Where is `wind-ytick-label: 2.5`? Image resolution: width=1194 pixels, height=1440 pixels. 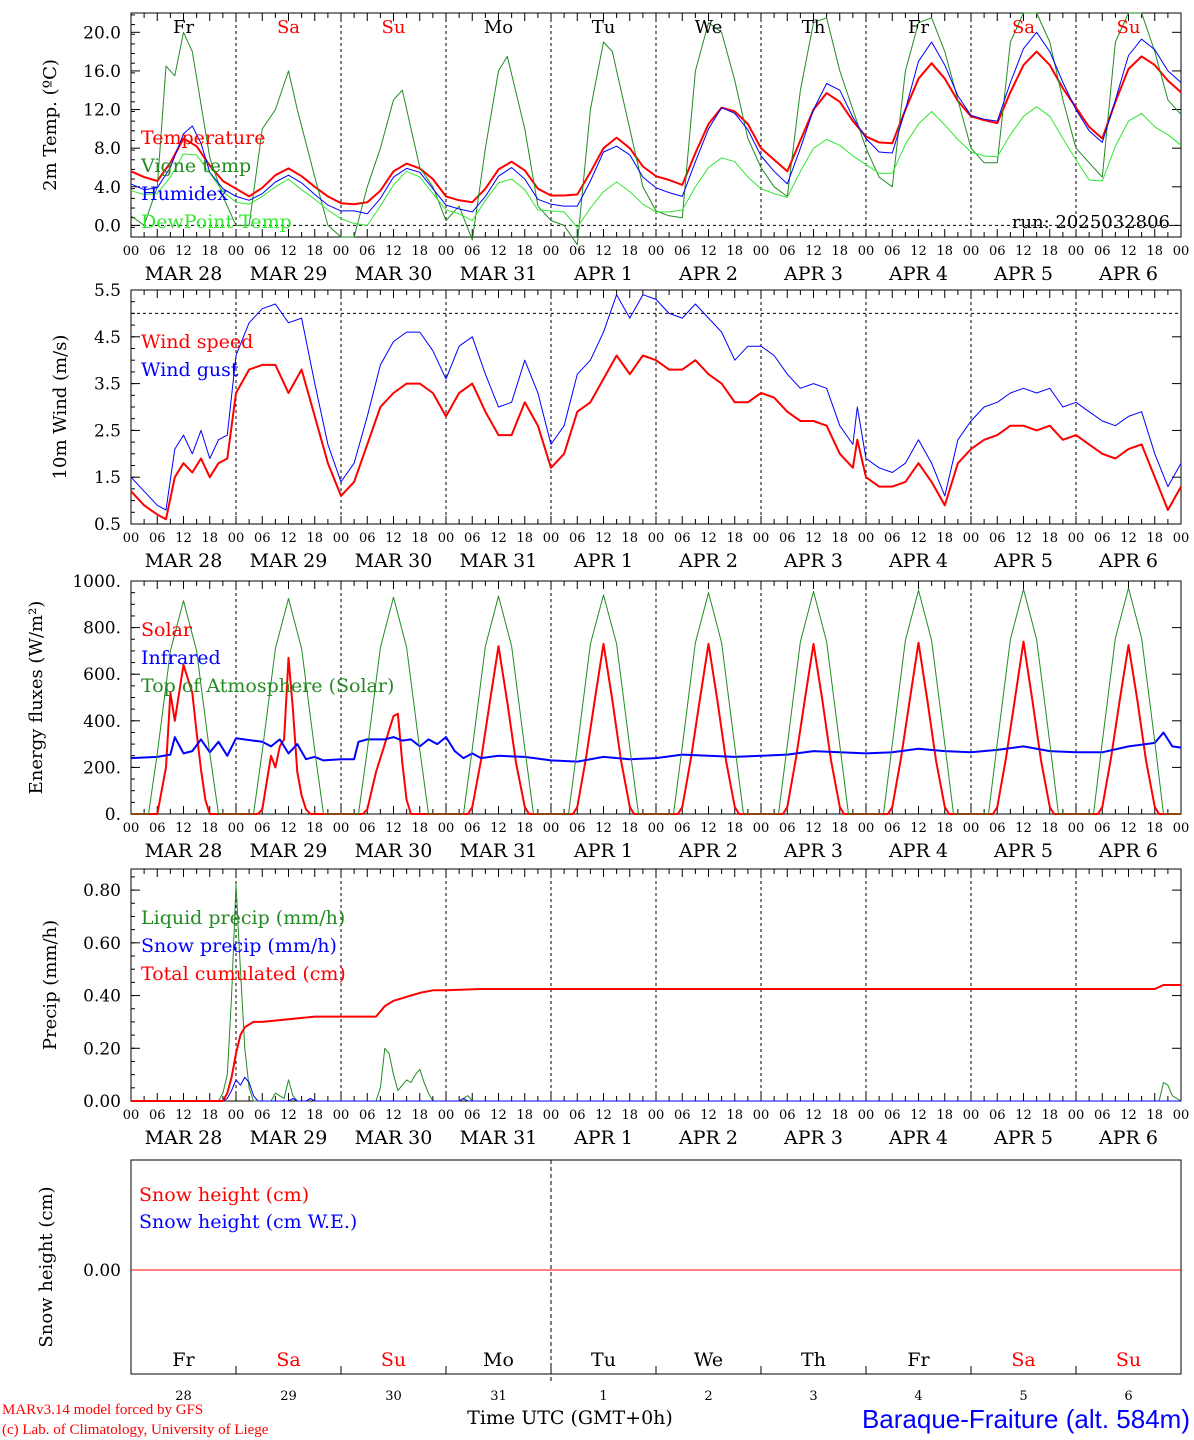
wind-ytick-label: 2.5 is located at coordinates (107, 431).